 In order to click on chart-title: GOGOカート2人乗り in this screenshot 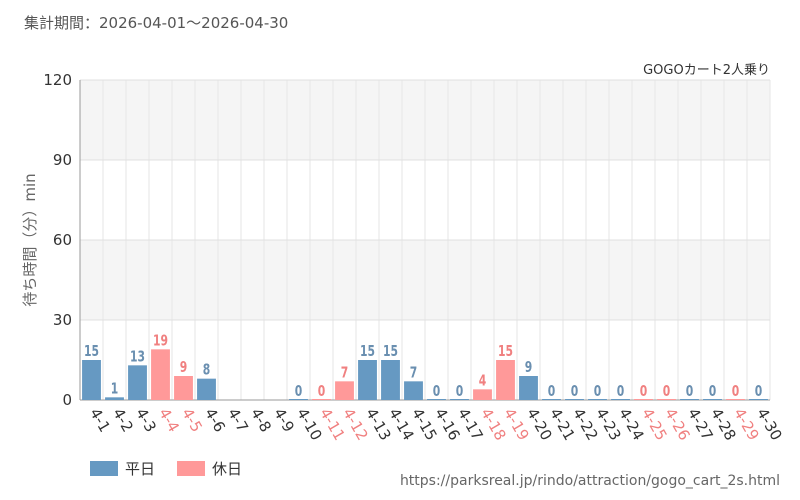, I will do `click(706, 70)`.